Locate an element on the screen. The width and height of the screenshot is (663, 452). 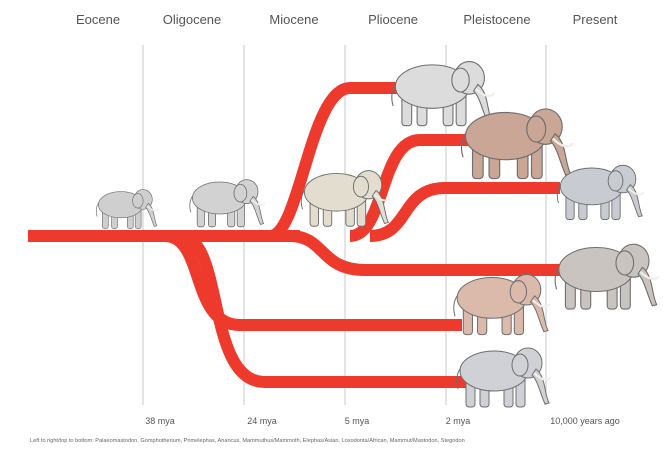
time-label: 5 mya is located at coordinates (357, 421).